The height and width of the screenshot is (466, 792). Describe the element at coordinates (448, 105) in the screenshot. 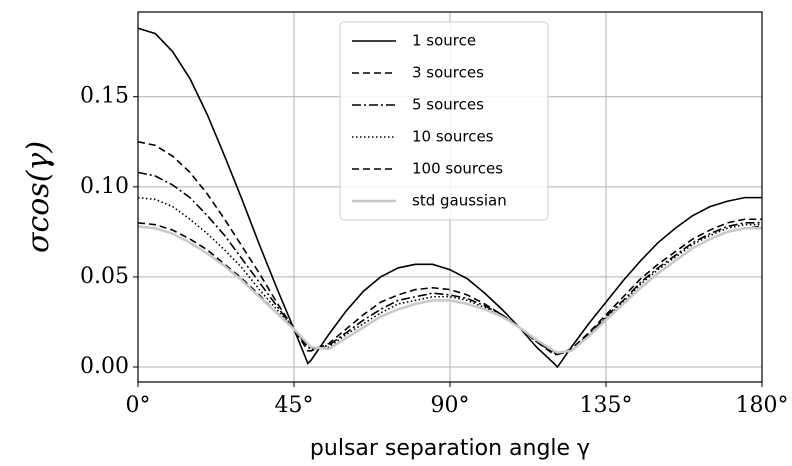

I see `legend-label: 5 sources` at that location.